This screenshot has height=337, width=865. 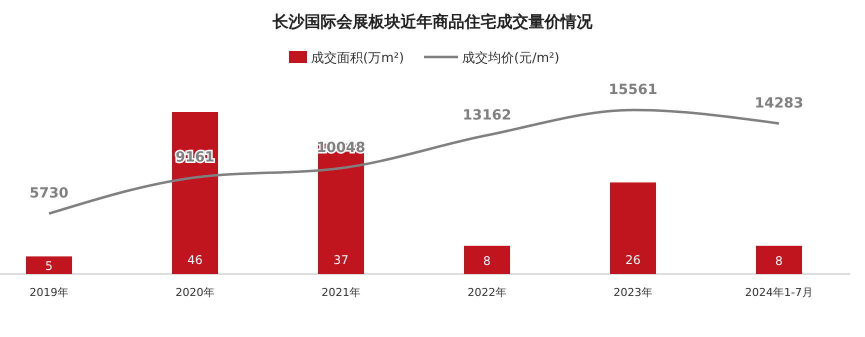 I want to click on legend-label: 成交面积(万m²), so click(x=357, y=58).